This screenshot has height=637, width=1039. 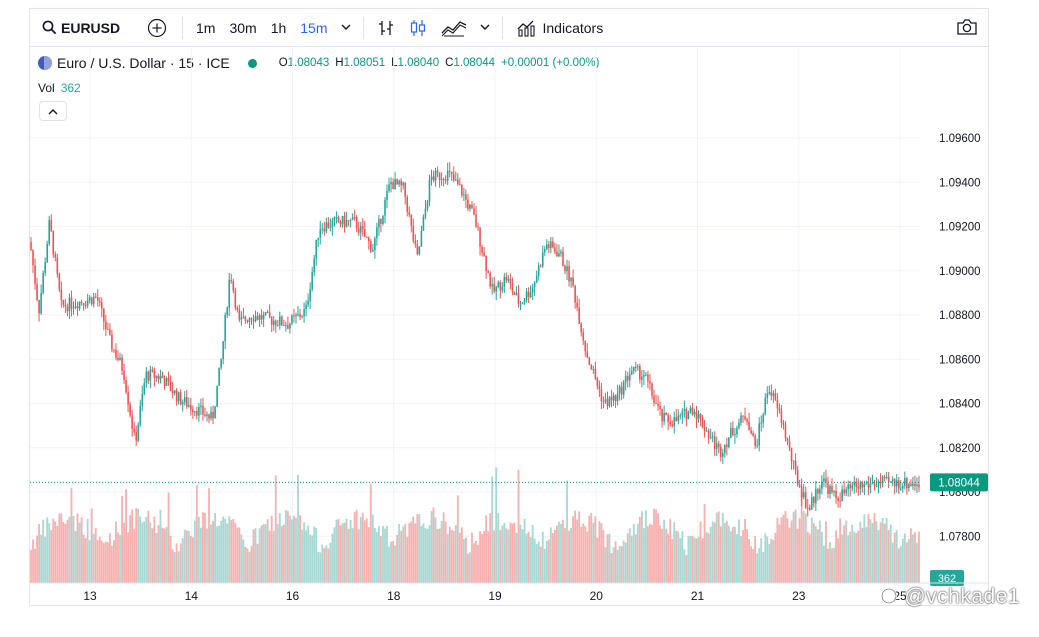 What do you see at coordinates (279, 28) in the screenshot?
I see `timeframe-1h: 1h` at bounding box center [279, 28].